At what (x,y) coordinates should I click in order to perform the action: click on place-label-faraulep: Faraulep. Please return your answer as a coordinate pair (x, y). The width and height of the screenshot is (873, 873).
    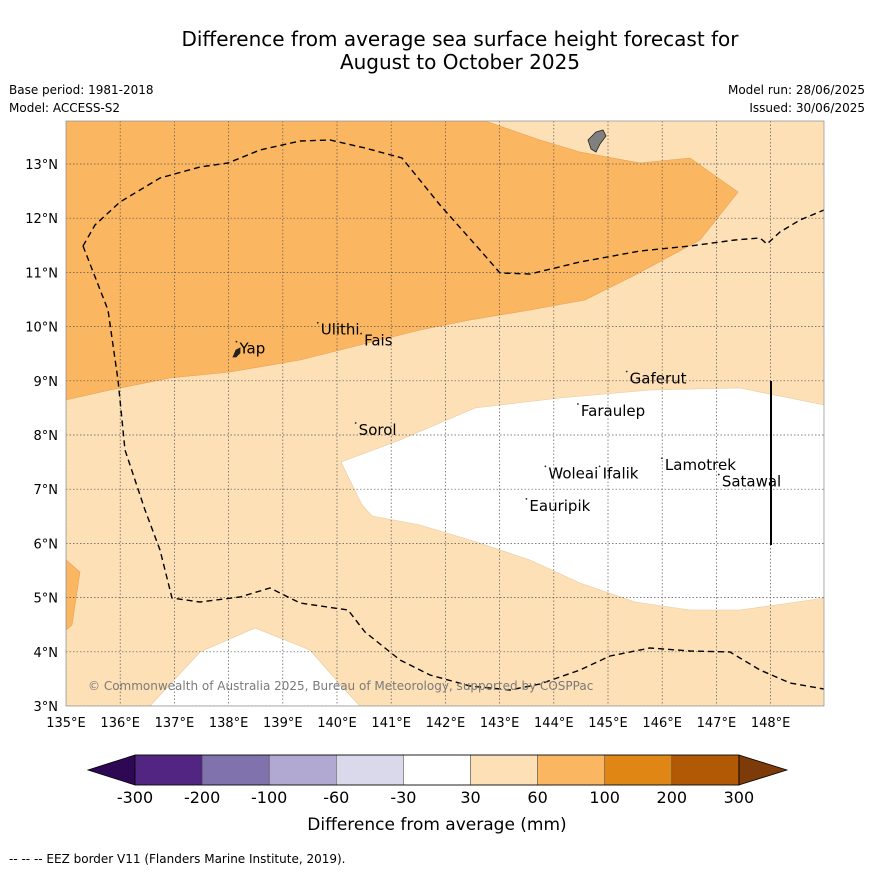
    Looking at the image, I should click on (613, 411).